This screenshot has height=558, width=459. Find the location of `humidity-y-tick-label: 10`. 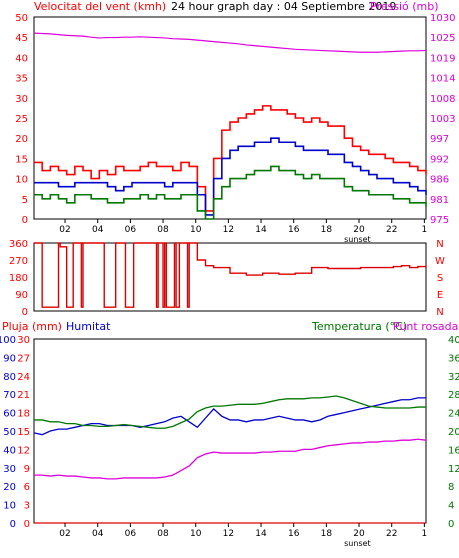

humidity-y-tick-label: 10 is located at coordinates (9, 506).